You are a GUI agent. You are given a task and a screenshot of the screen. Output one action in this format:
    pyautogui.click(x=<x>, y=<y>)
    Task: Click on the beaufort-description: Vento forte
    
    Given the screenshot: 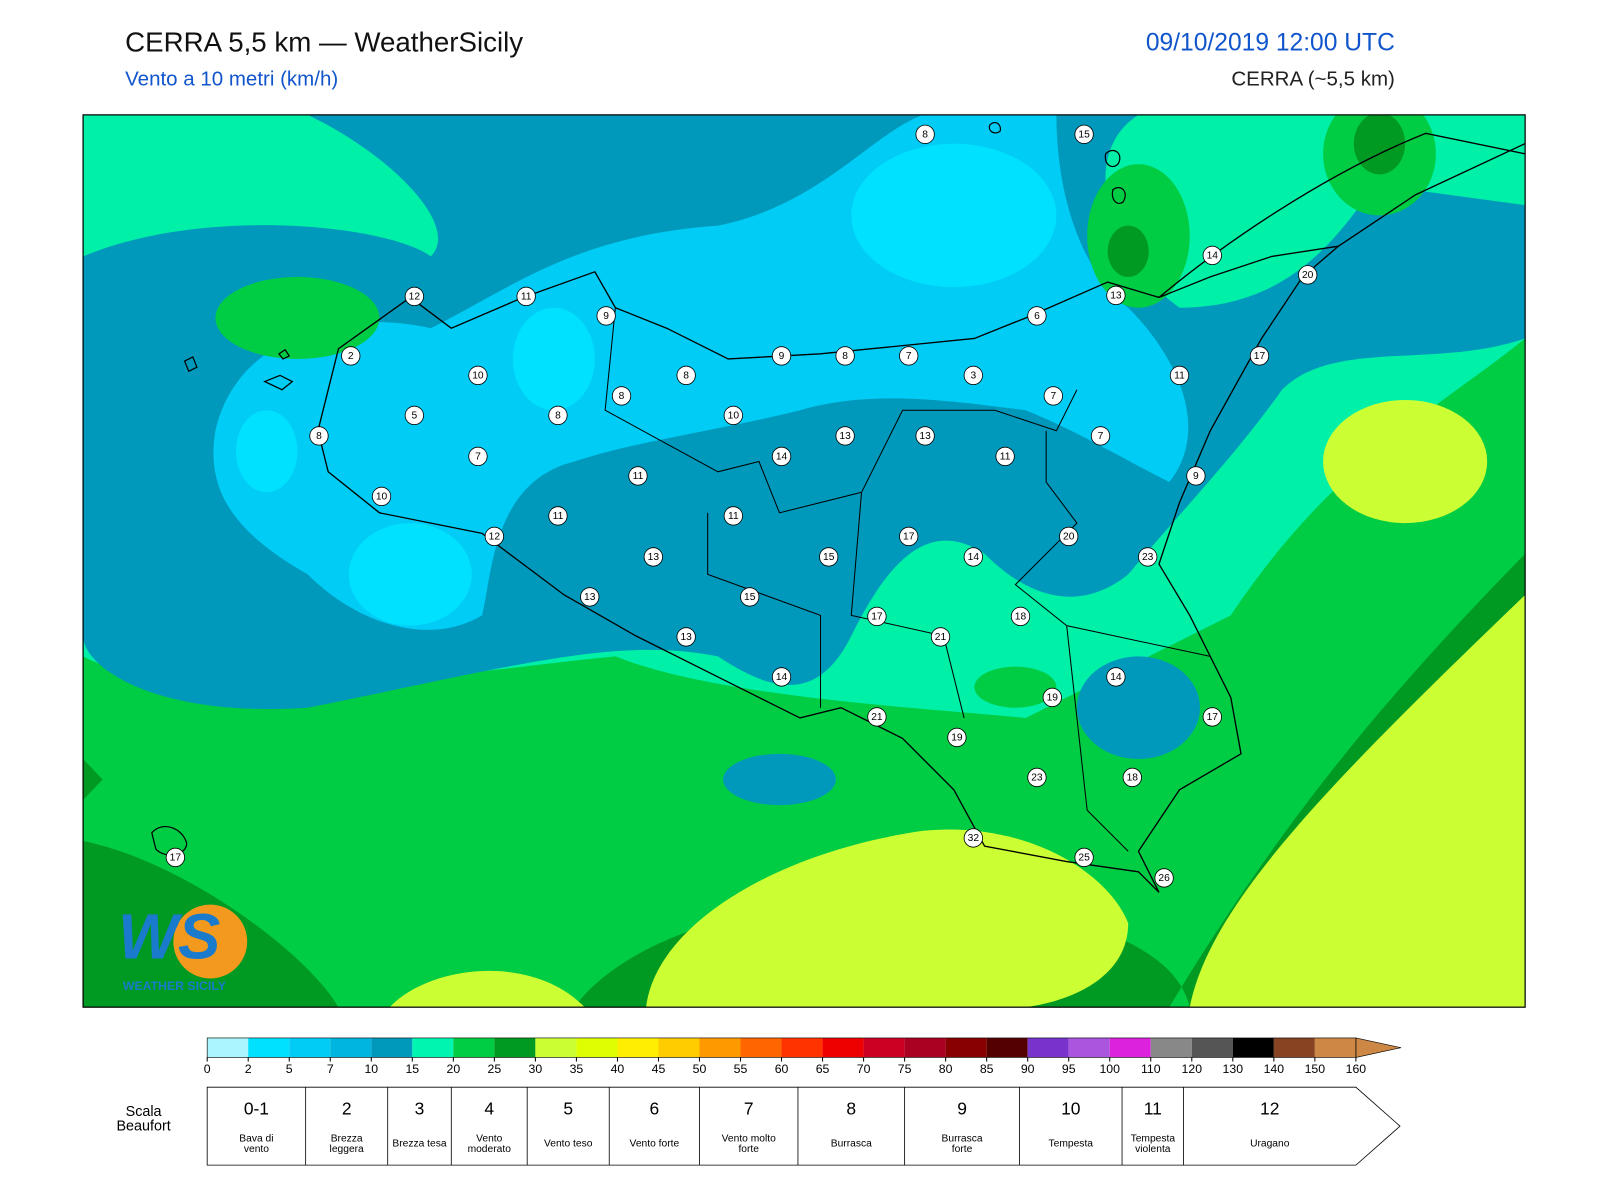 What is the action you would take?
    pyautogui.click(x=654, y=1144)
    